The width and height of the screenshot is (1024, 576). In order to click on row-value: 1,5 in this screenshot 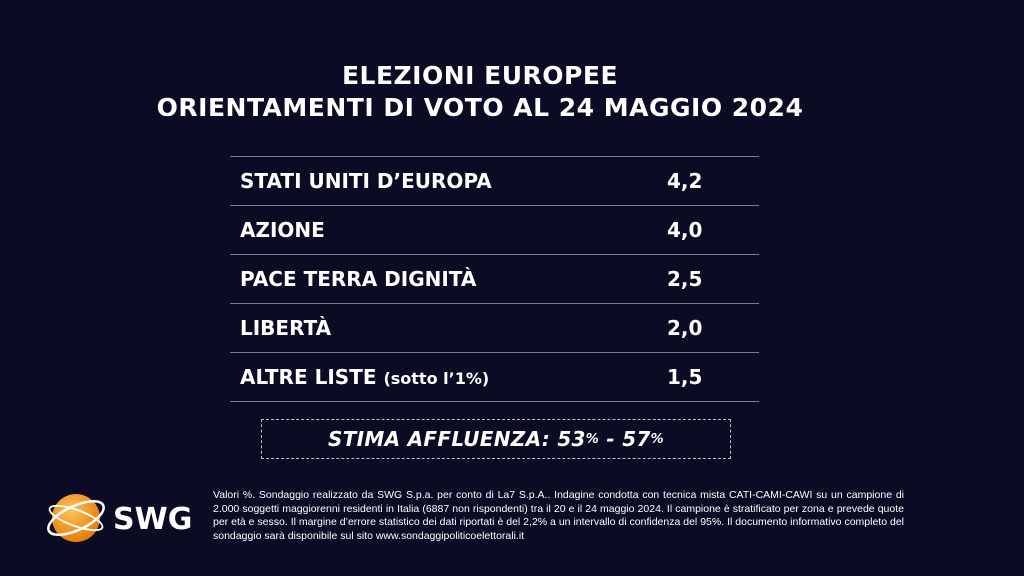, I will do `click(685, 377)`.